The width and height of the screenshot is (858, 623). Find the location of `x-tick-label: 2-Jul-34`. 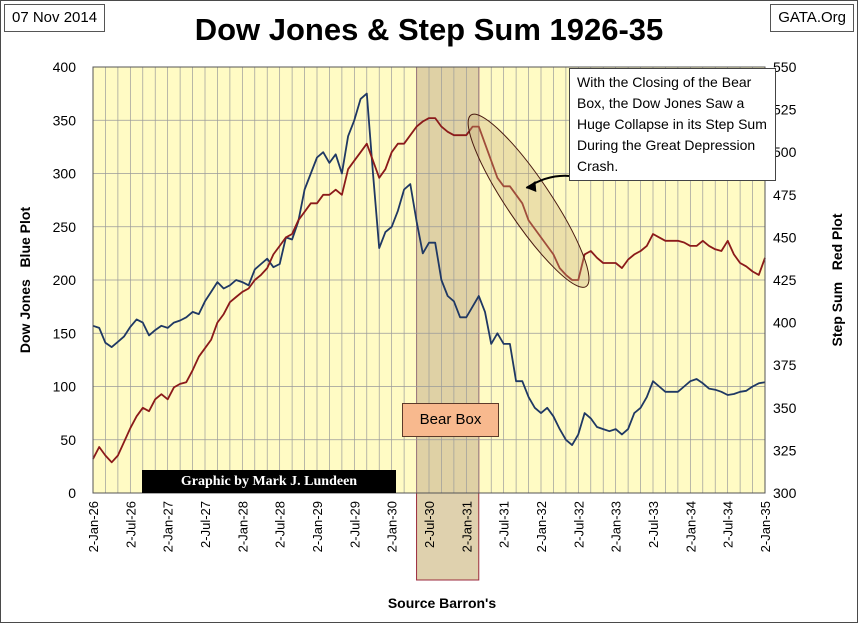

x-tick-label: 2-Jul-34 is located at coordinates (728, 524).